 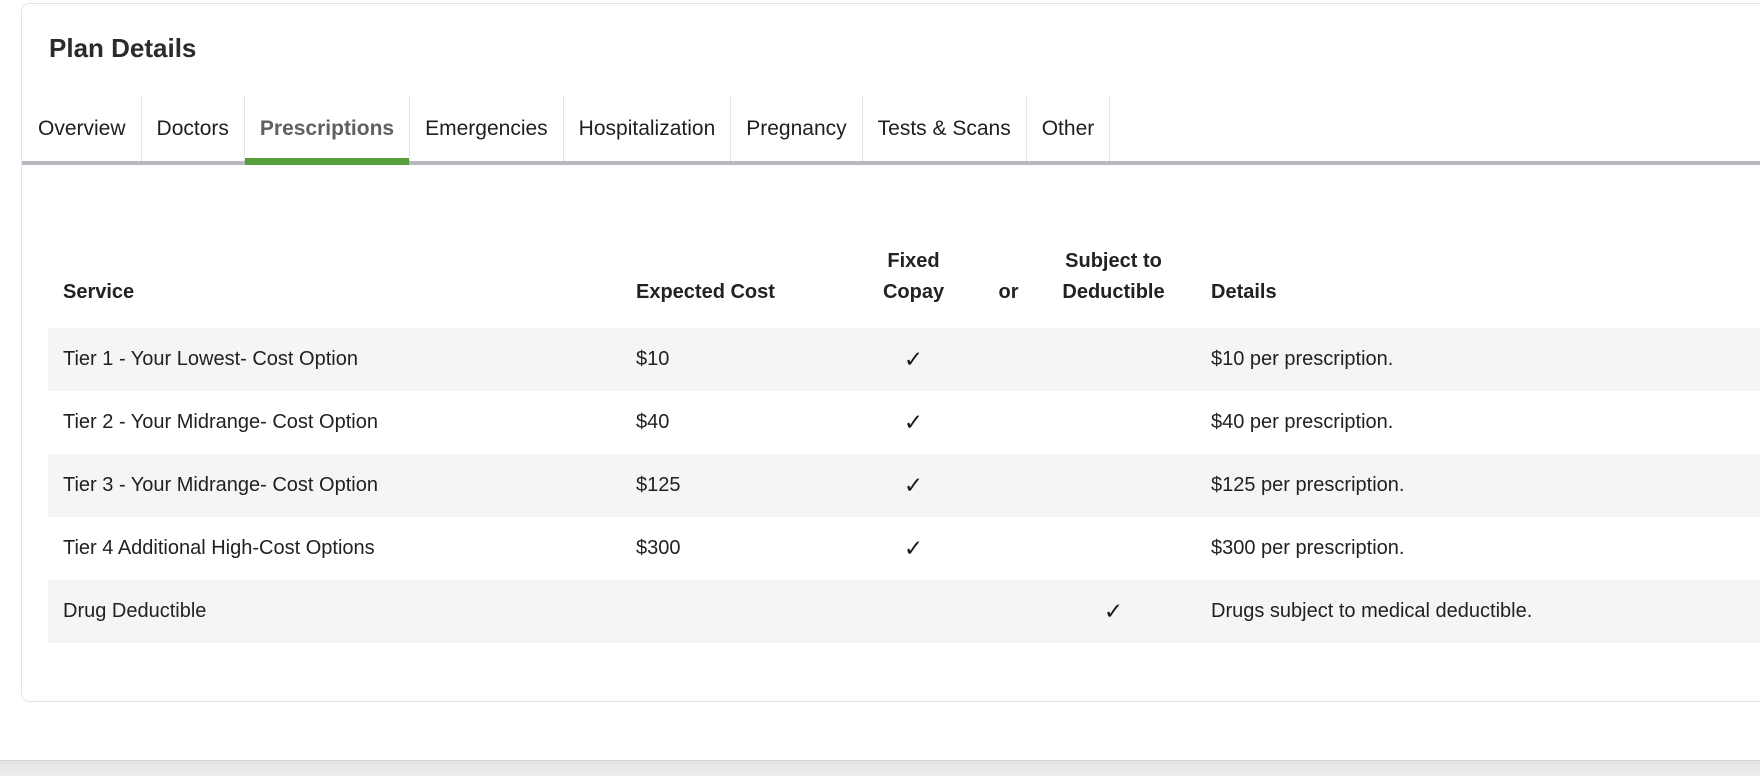 What do you see at coordinates (1069, 128) in the screenshot?
I see `tab-other: Other` at bounding box center [1069, 128].